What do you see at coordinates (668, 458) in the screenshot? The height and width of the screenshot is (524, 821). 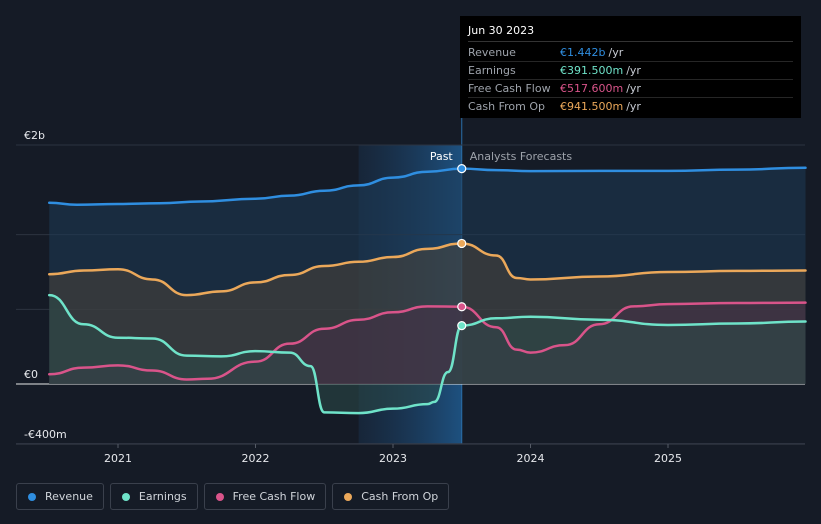 I see `x-tick-label: 2025` at bounding box center [668, 458].